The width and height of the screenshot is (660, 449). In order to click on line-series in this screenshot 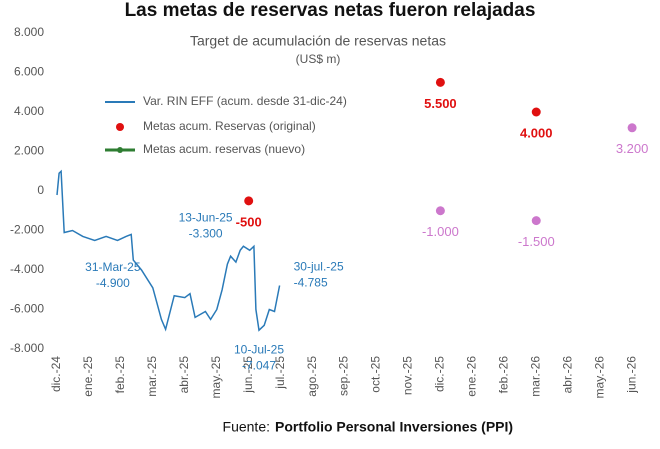, I will do `click(168, 250)`.